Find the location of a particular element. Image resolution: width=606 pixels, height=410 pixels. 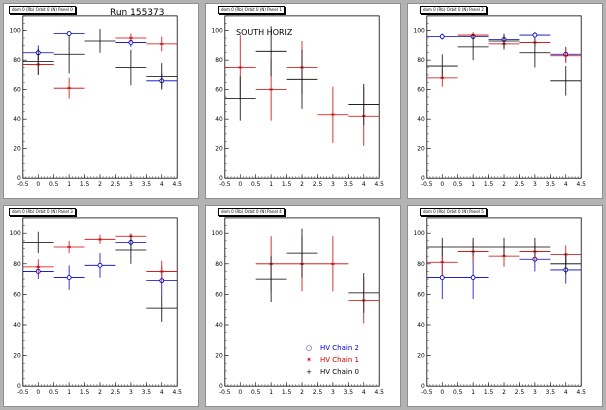

pad-title: dom 0 (Rb) Orbit 0 (N) Panel 2 is located at coordinates (453, 10).